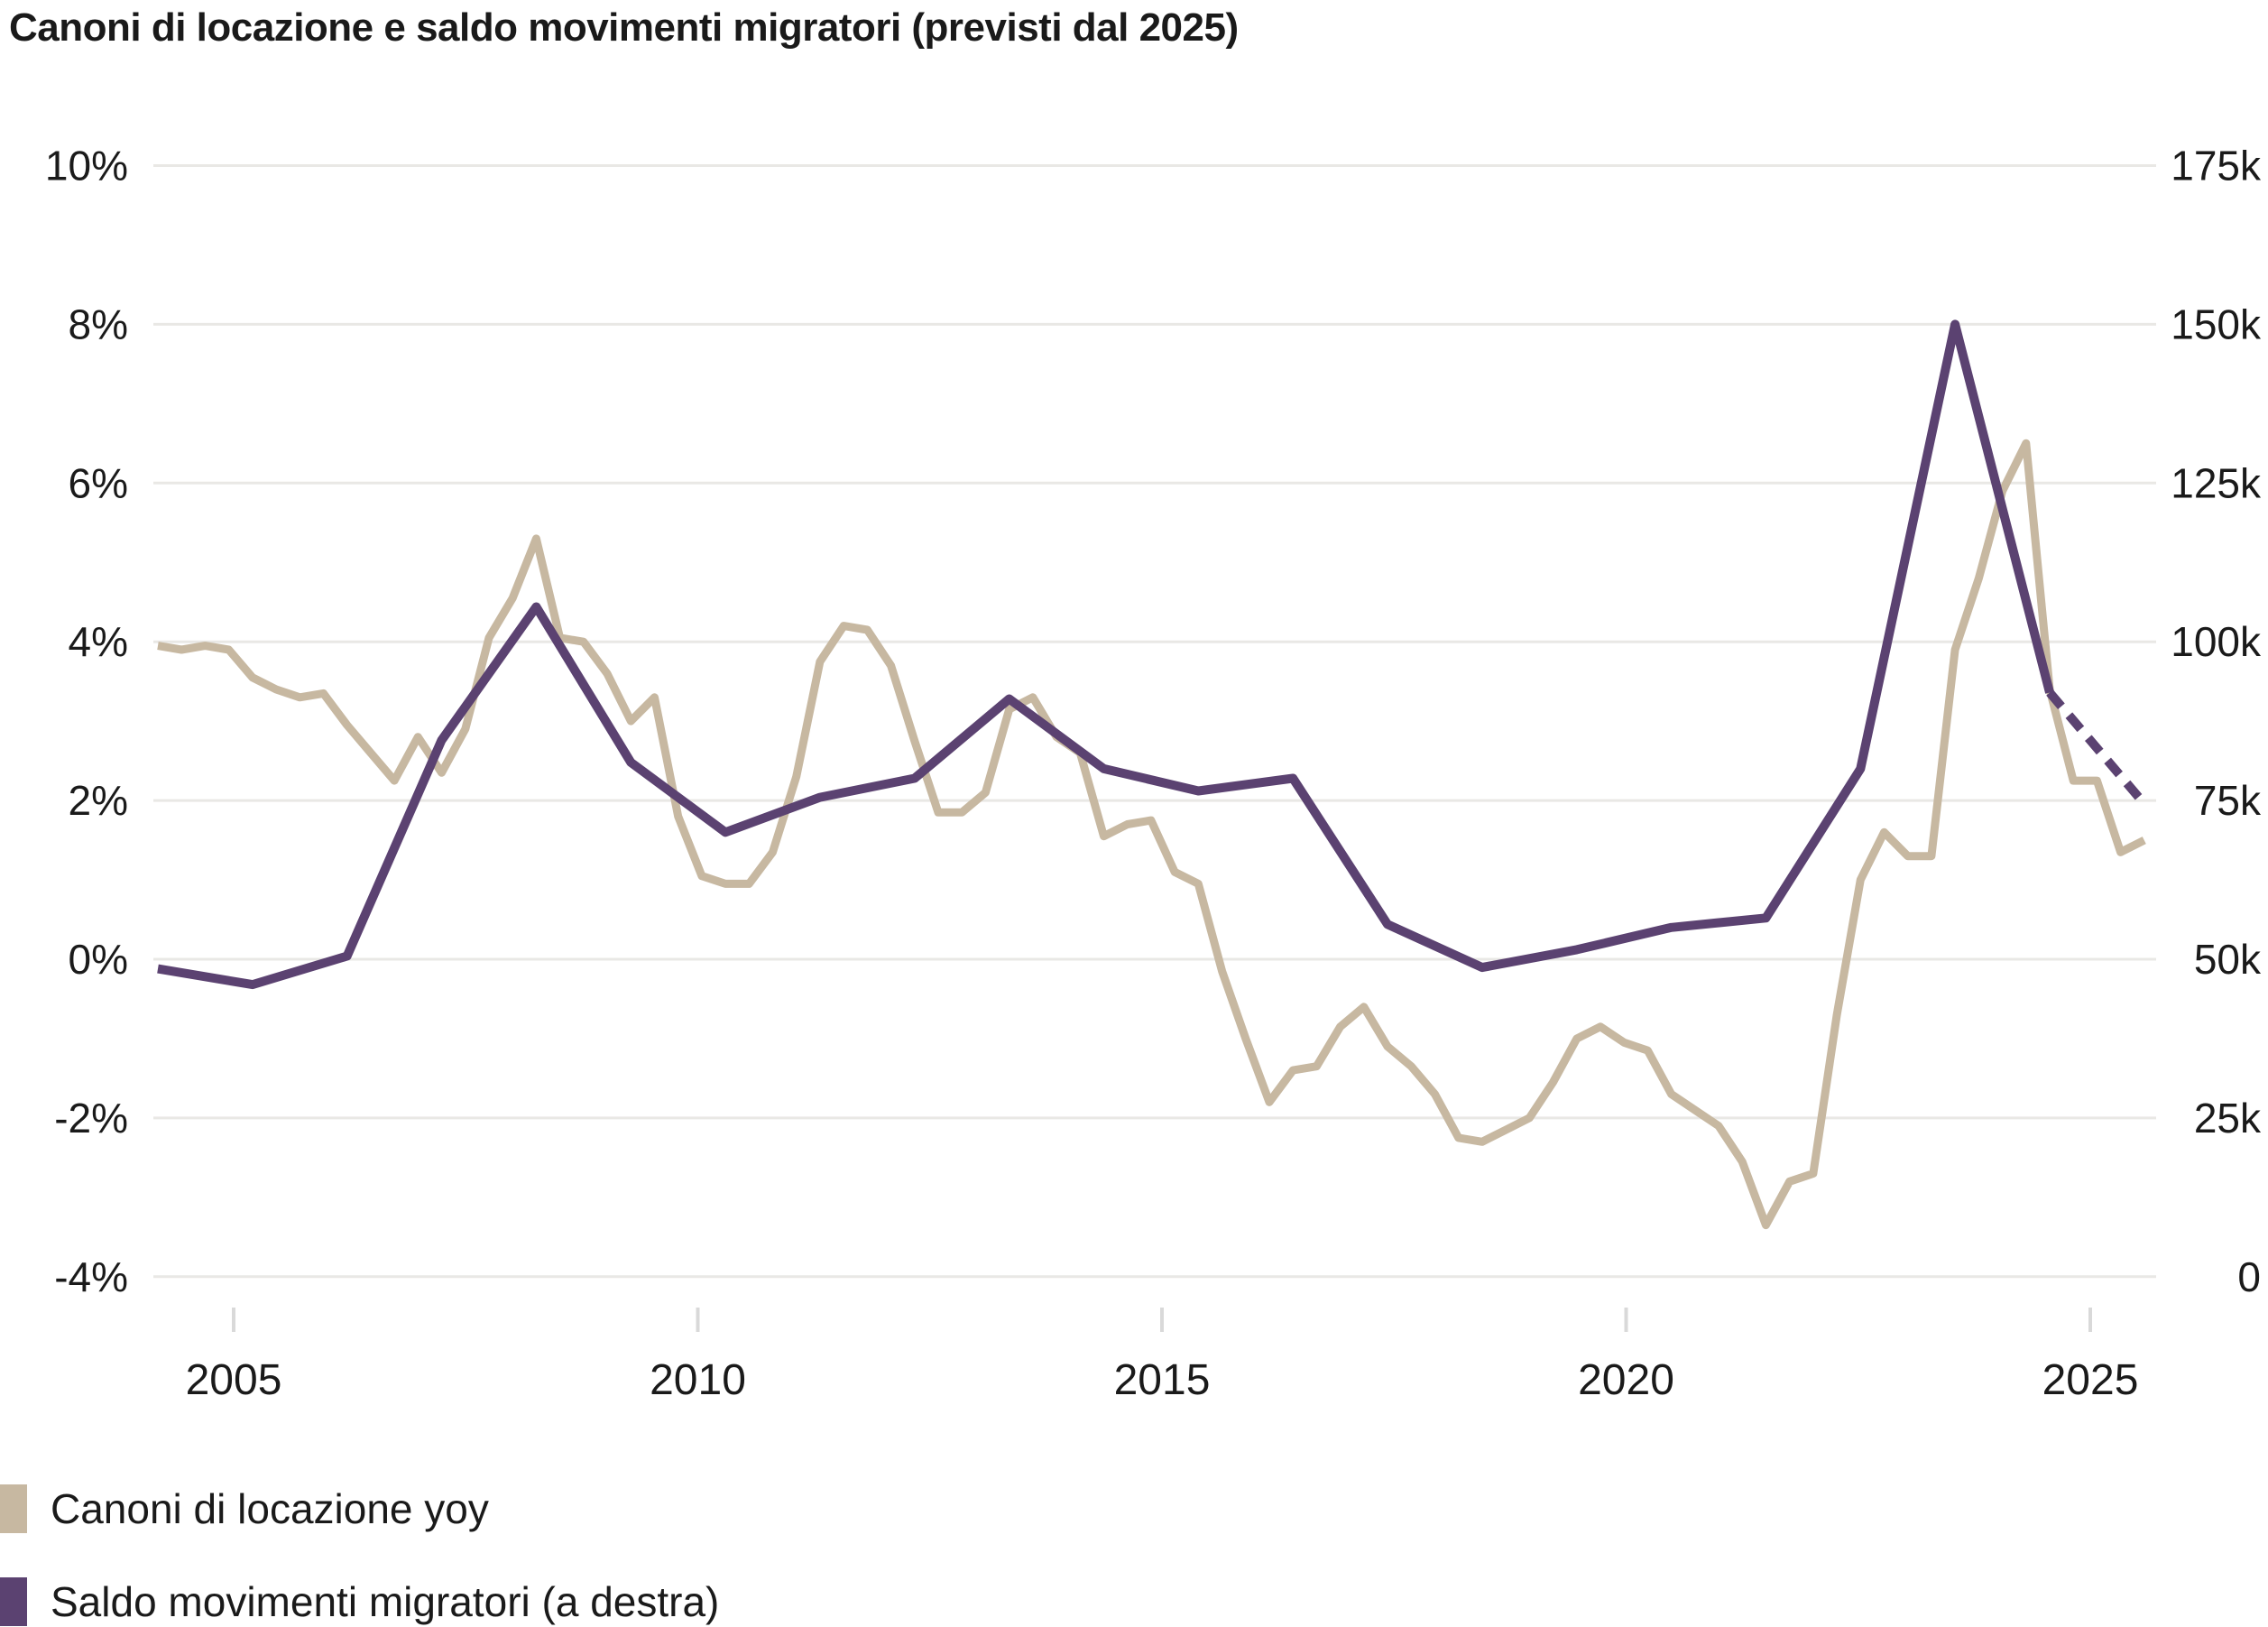  Describe the element at coordinates (13, 1601) in the screenshot. I see `legend-swatch-migration` at that location.